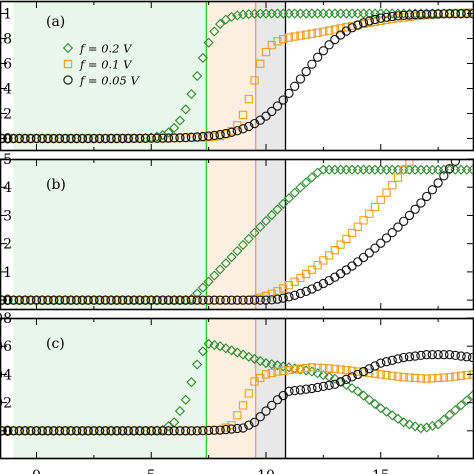 The height and width of the screenshot is (474, 474). I want to click on y-tick-label: 3, so click(7, 216).